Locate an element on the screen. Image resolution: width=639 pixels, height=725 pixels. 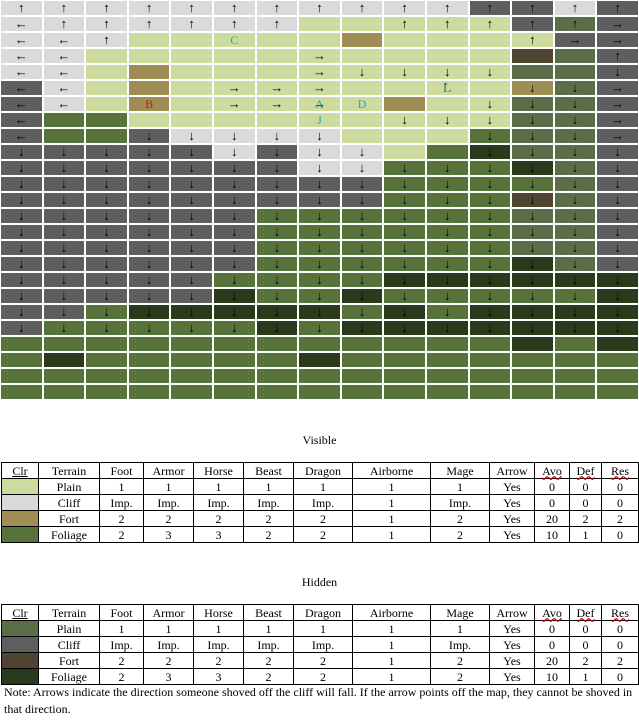
map-cell: → A is located at coordinates (319, 104).